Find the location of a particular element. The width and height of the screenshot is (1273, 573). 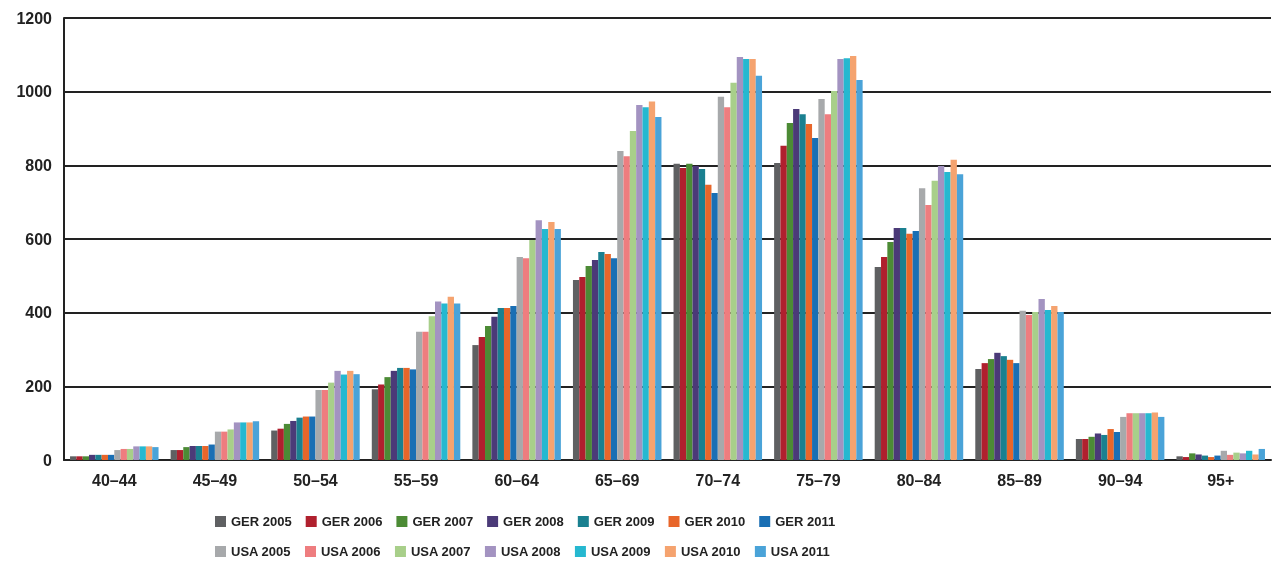

y-tick-label: 800 is located at coordinates (39, 165).